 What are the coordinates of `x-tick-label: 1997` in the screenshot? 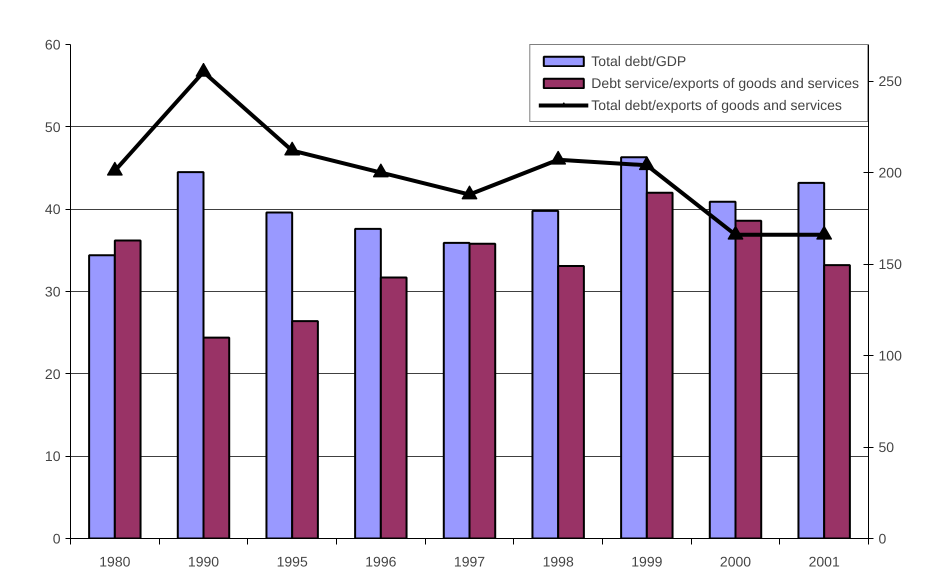 It's located at (470, 562).